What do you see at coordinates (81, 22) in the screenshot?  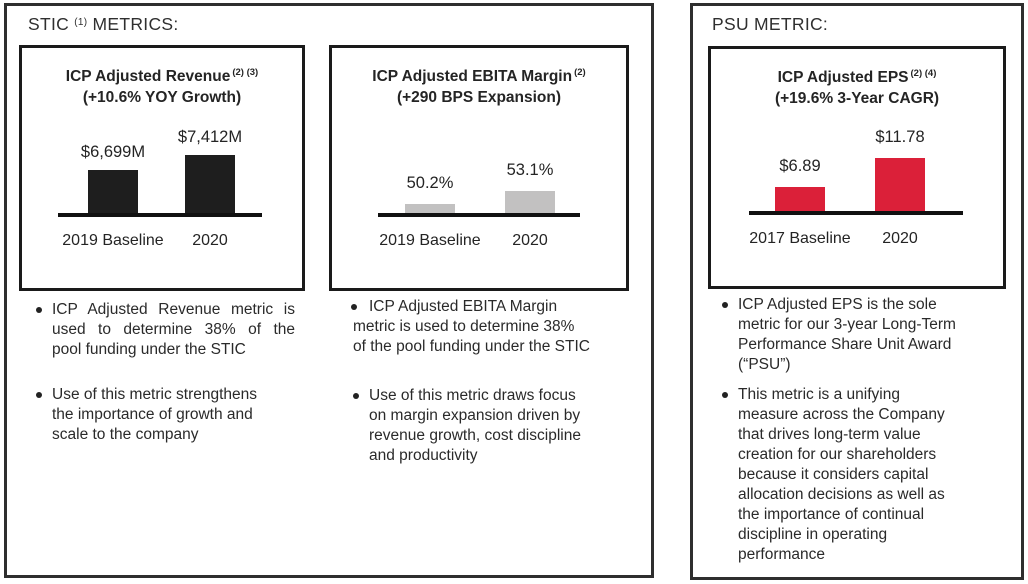 I see `footnote-marker: (1)` at bounding box center [81, 22].